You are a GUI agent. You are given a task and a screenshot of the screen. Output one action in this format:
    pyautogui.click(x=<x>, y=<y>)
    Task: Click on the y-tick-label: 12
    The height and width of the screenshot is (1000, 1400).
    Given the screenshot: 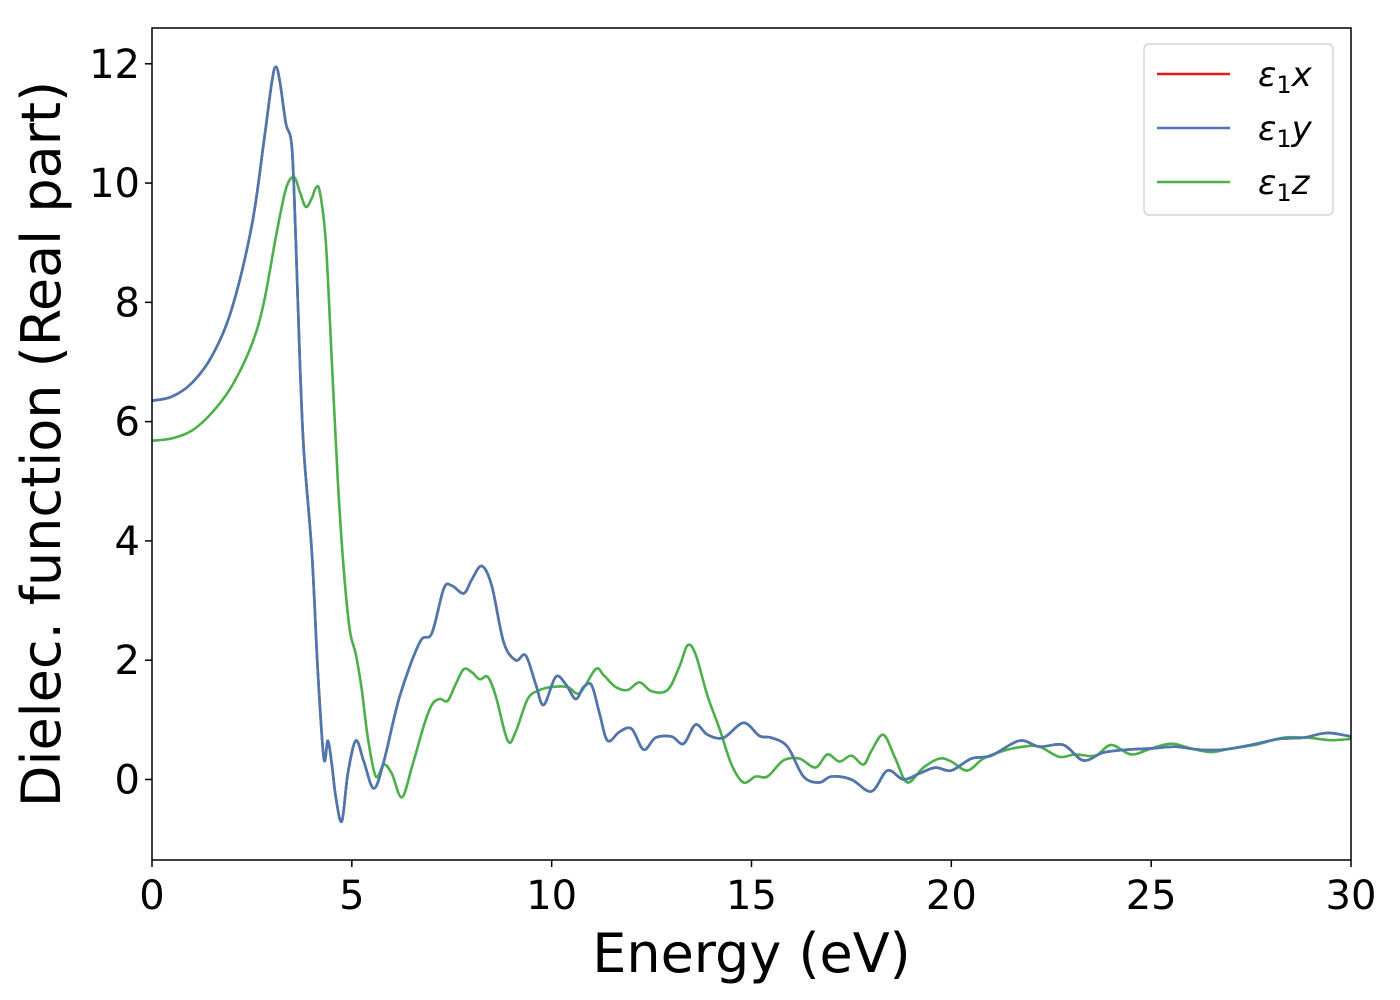 What is the action you would take?
    pyautogui.click(x=114, y=65)
    